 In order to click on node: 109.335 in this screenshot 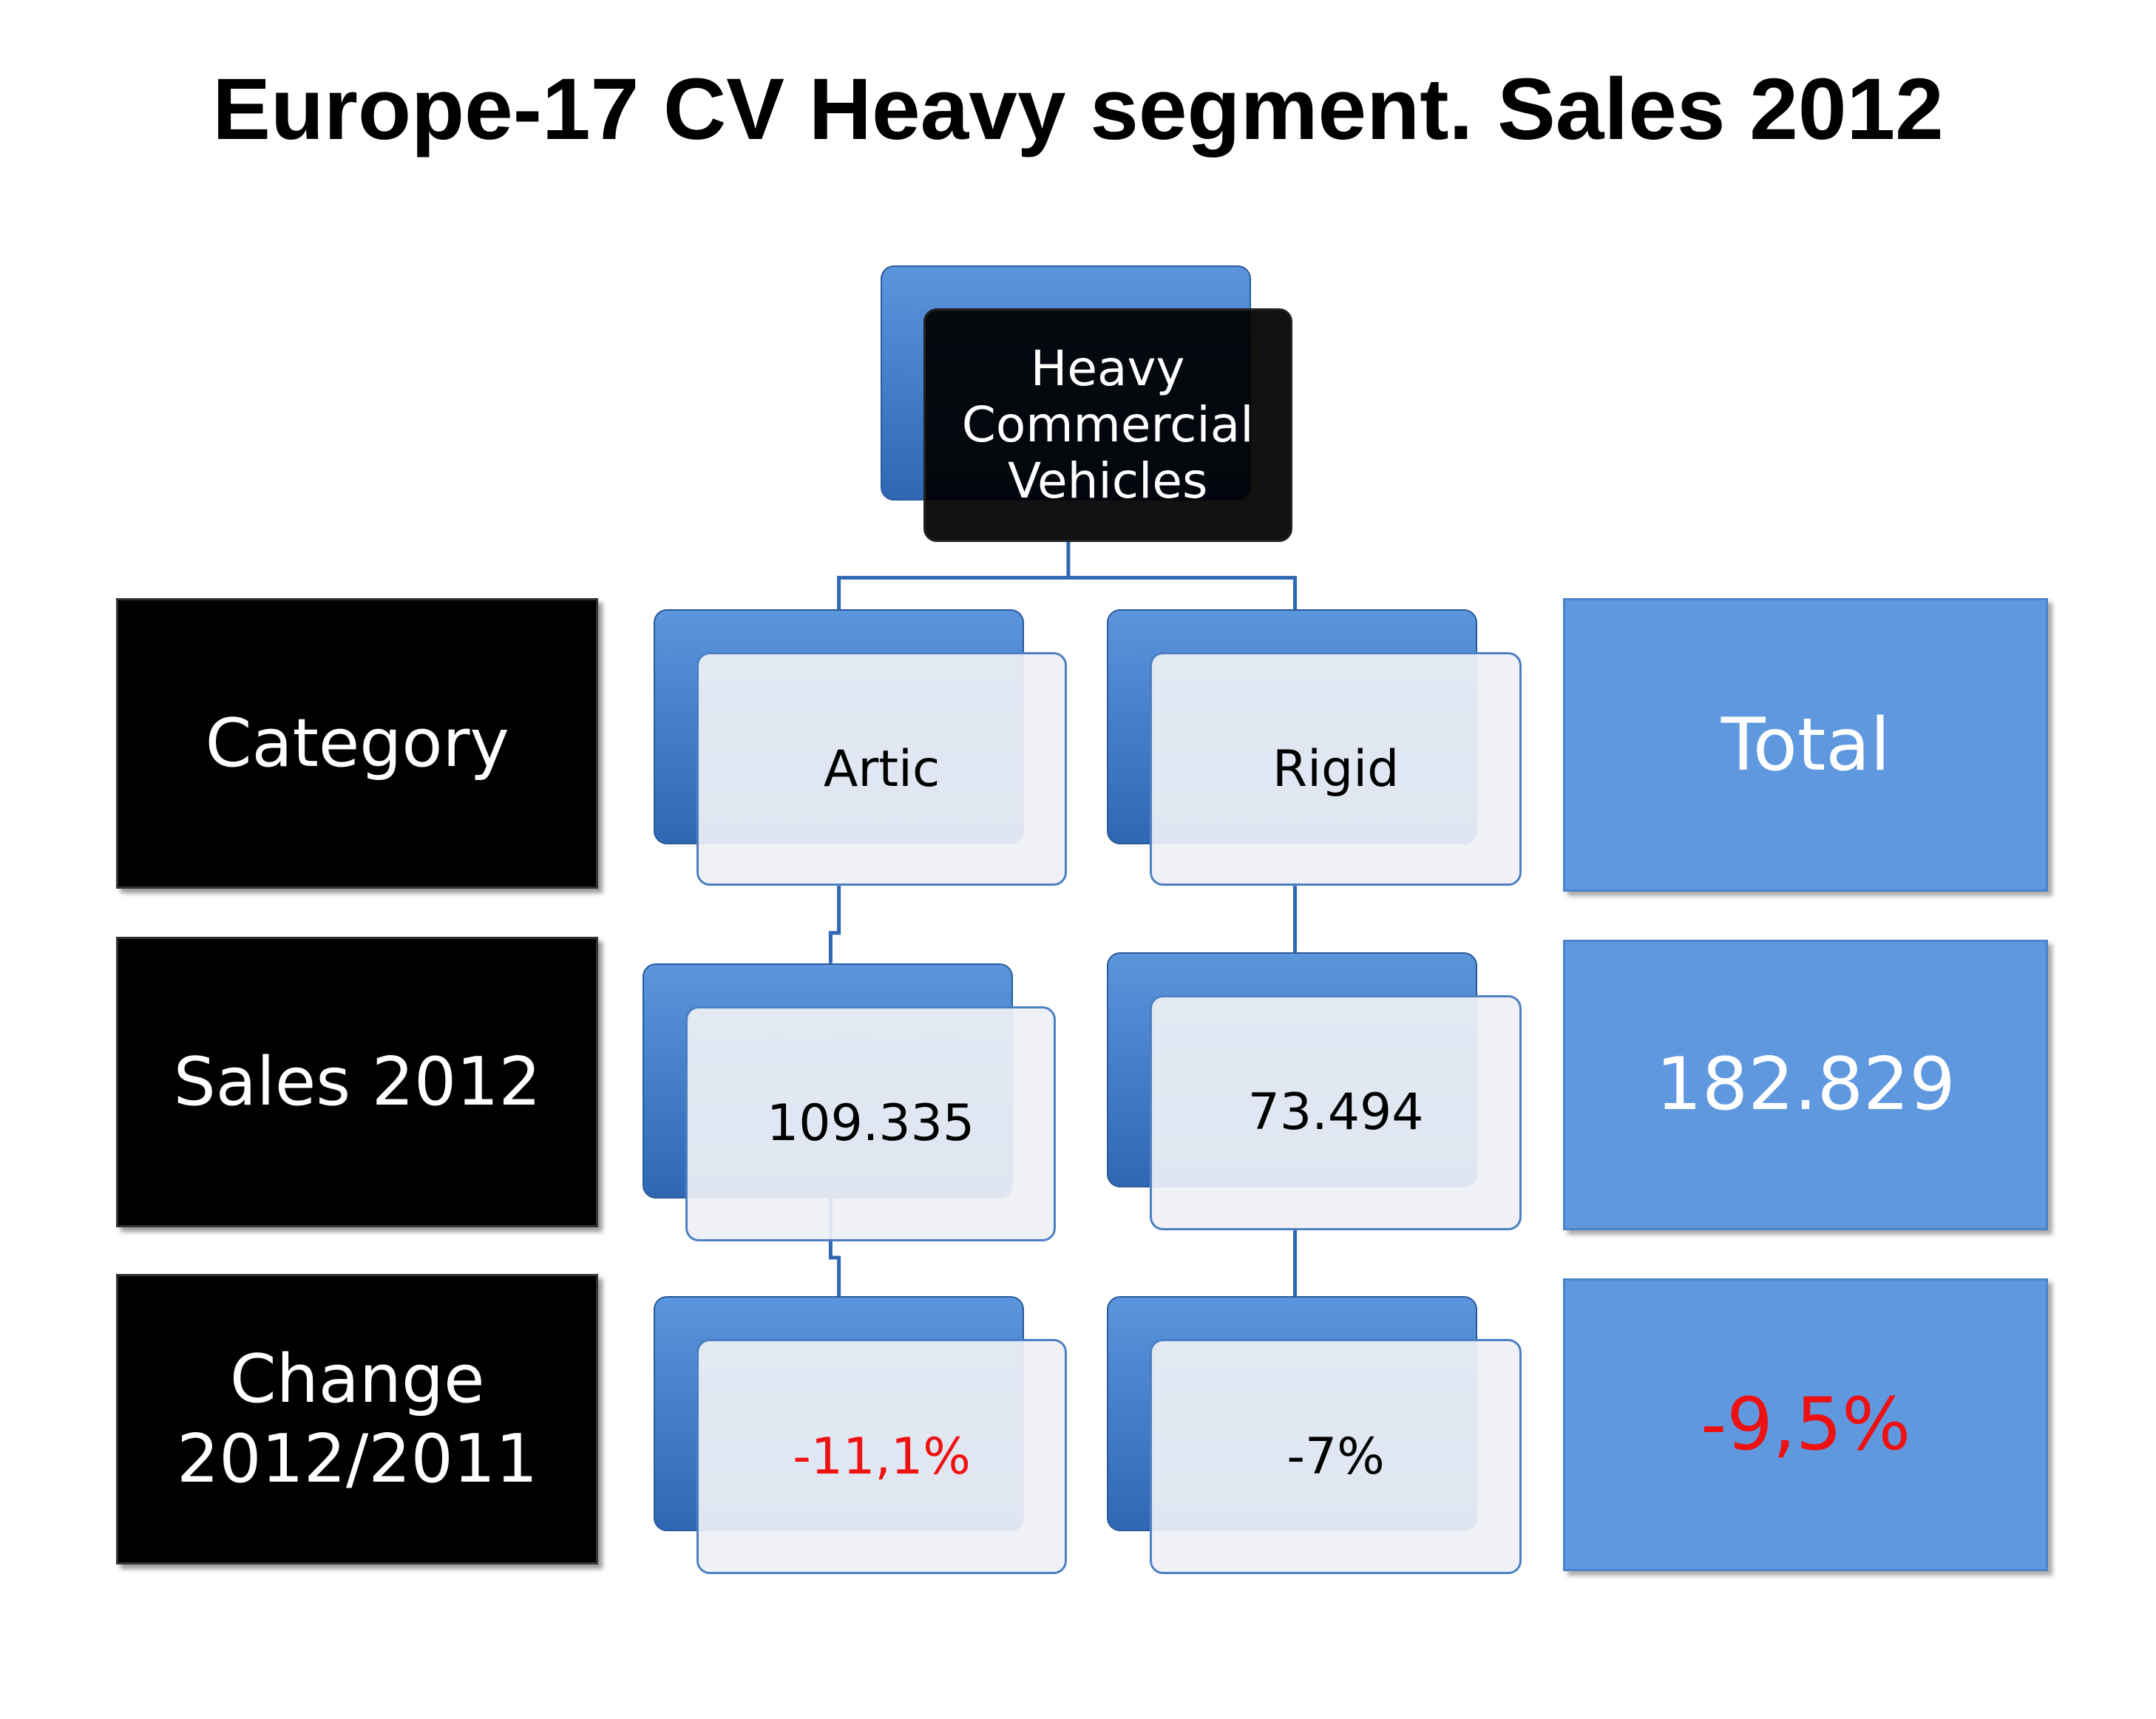, I will do `click(871, 1123)`.